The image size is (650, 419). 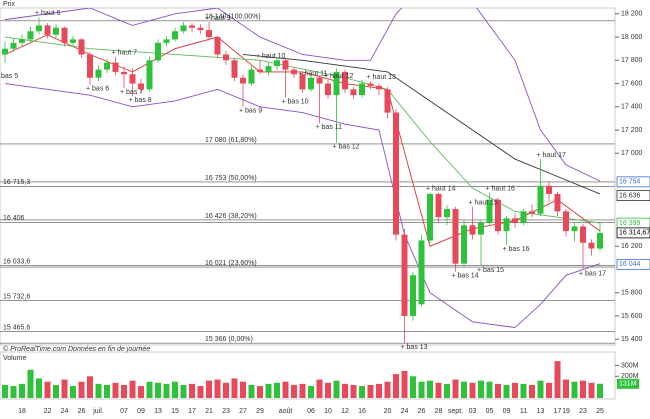 What do you see at coordinates (465, 276) in the screenshot?
I see `annotation: + bas 14` at bounding box center [465, 276].